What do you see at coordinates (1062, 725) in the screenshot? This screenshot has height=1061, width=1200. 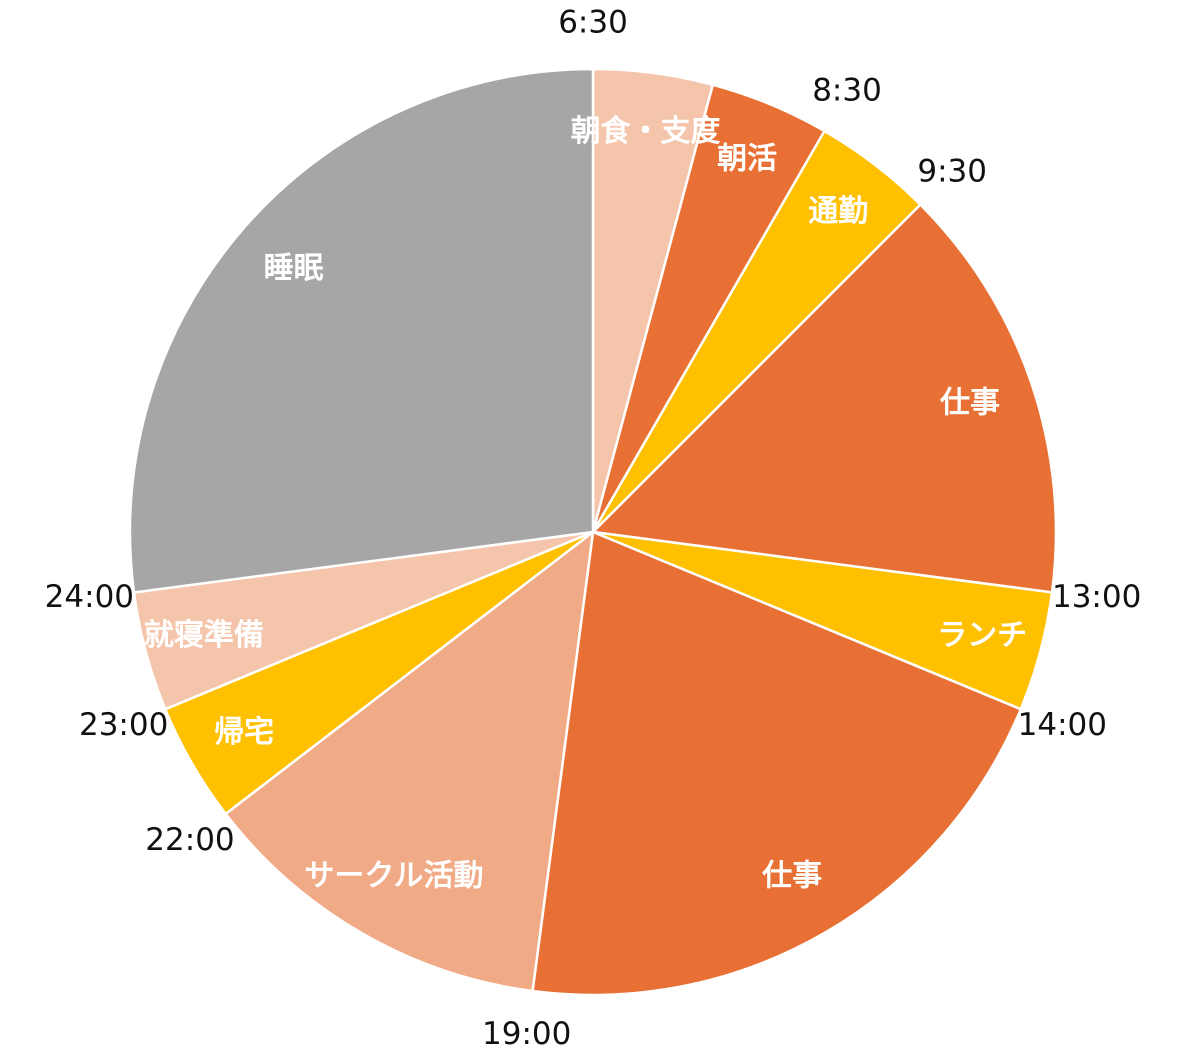 I see `time-label: 14:00` at bounding box center [1062, 725].